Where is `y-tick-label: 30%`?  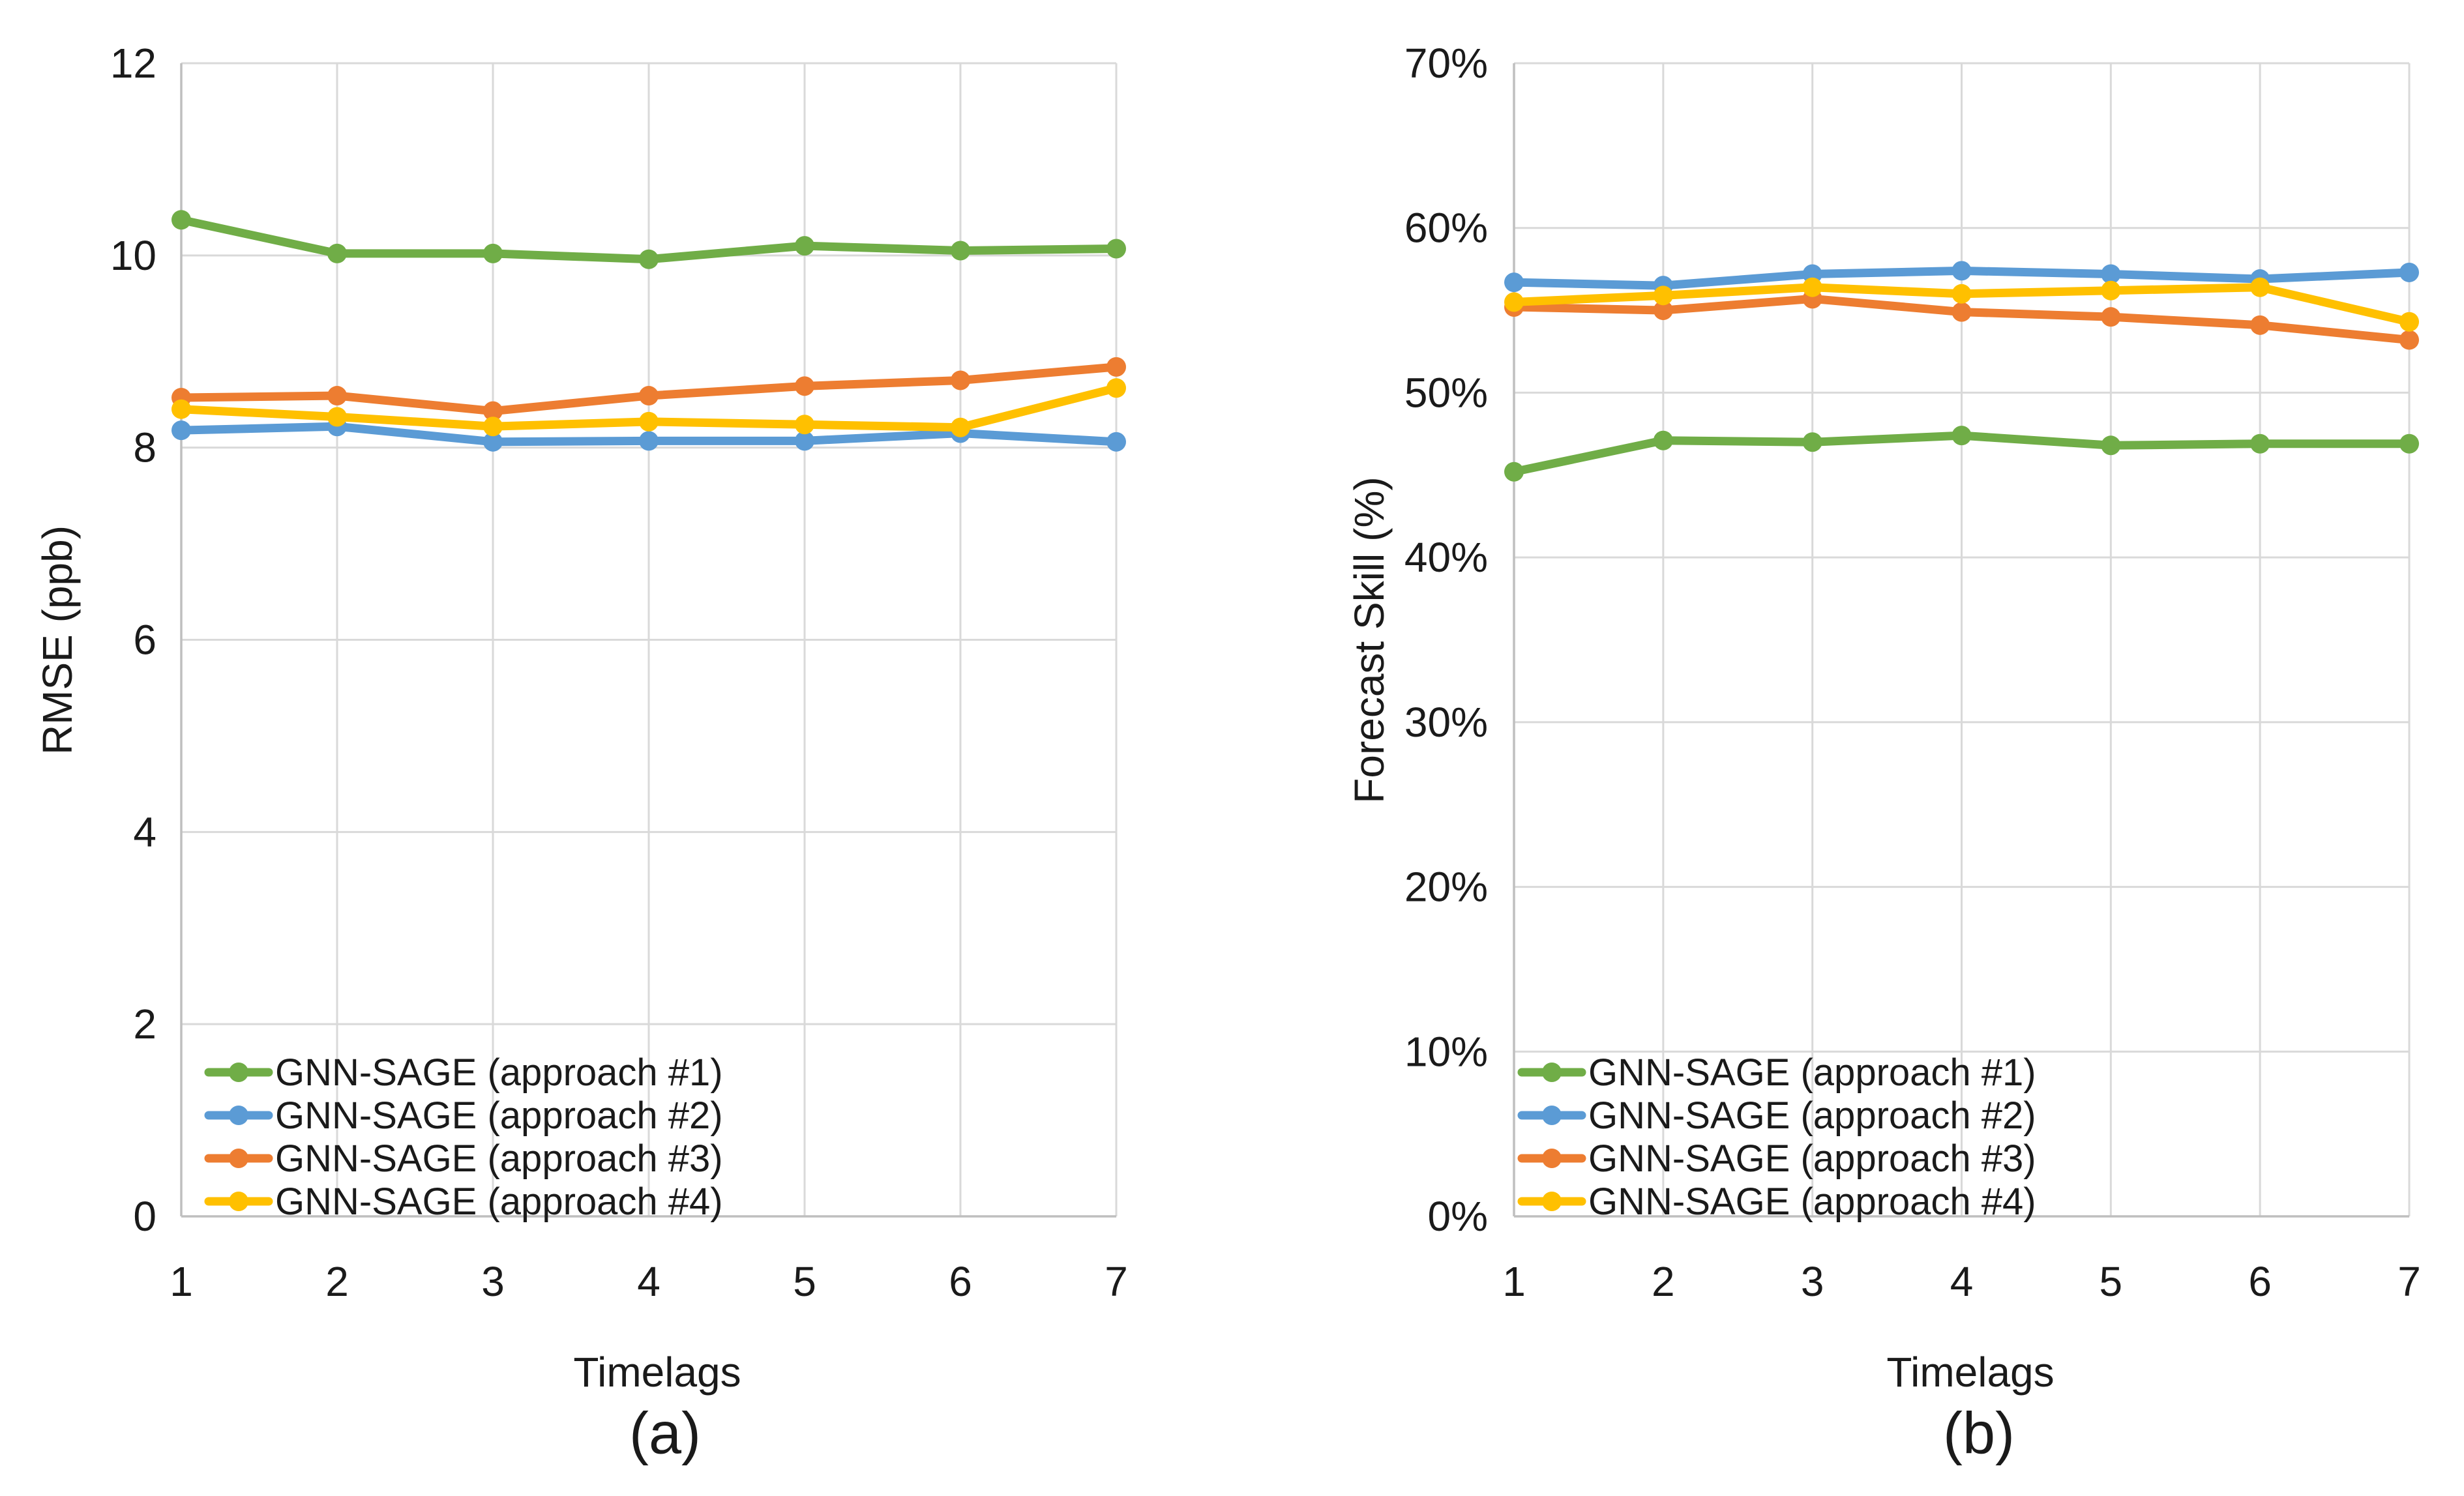 y-tick-label: 30% is located at coordinates (1446, 723).